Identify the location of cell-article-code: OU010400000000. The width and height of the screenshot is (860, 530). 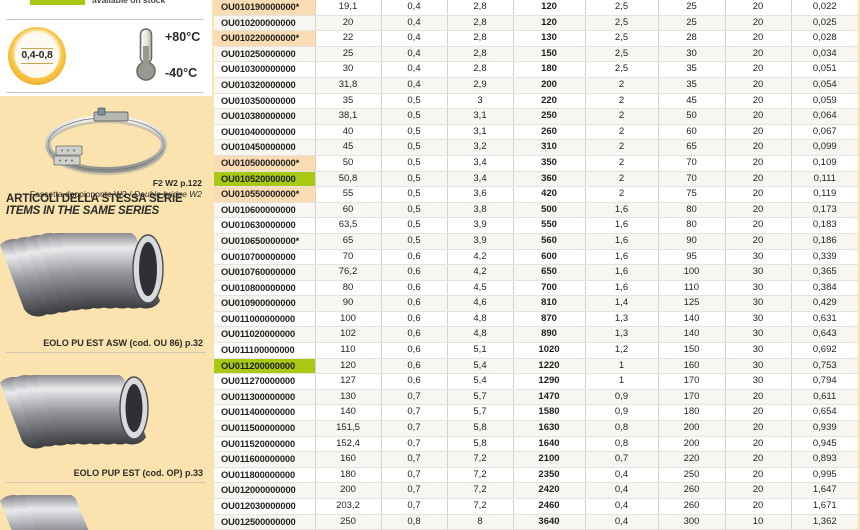
(265, 132).